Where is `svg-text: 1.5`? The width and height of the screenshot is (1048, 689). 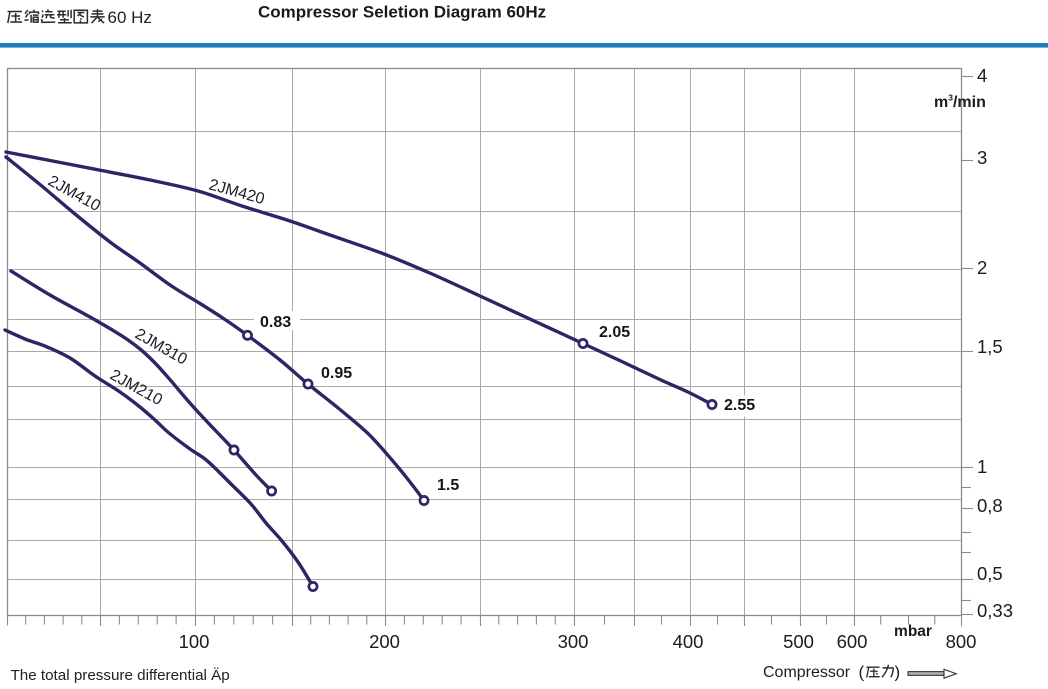
svg-text: 1.5 is located at coordinates (448, 485).